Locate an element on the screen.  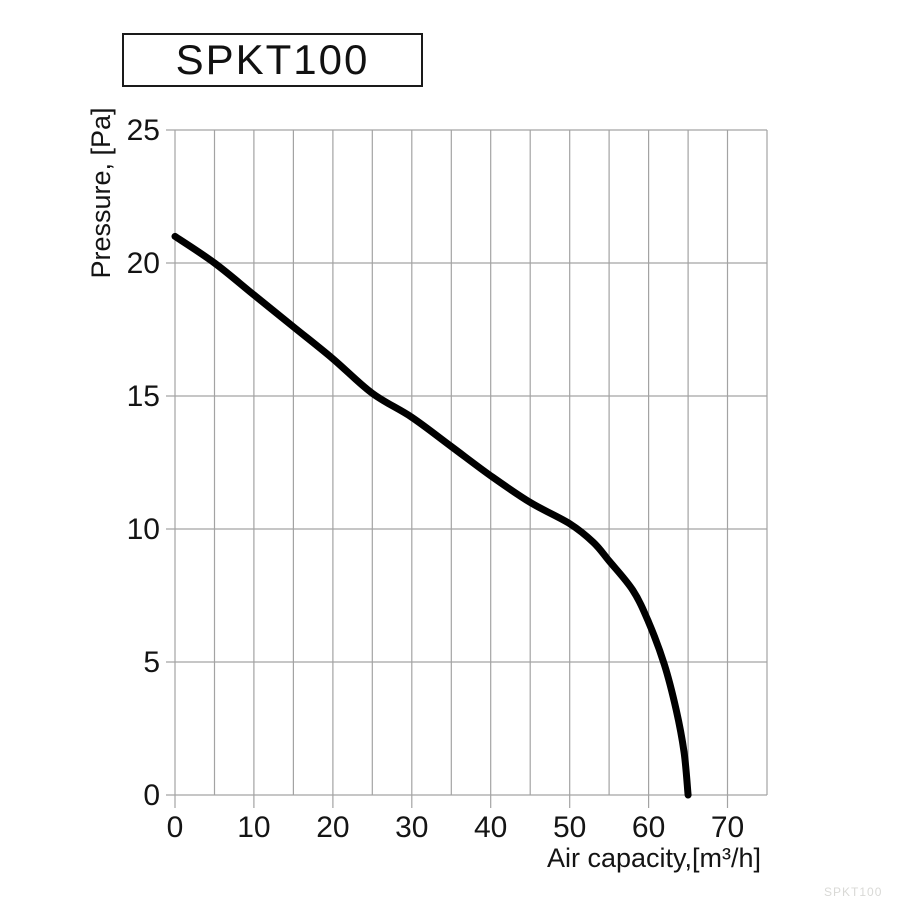
chart-title-box: SPKT100 is located at coordinates (272, 60).